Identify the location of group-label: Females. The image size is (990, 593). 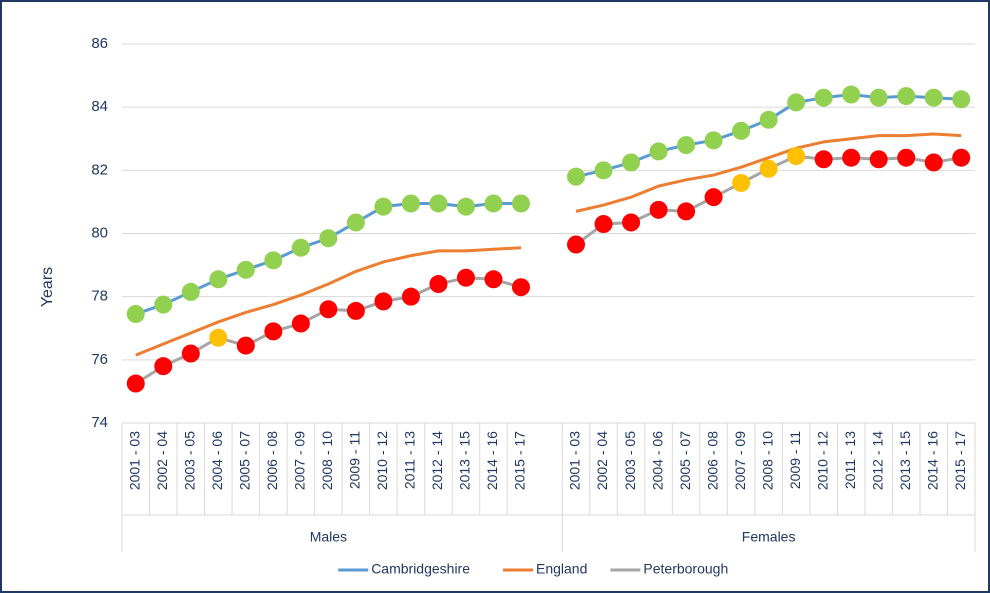
(769, 537).